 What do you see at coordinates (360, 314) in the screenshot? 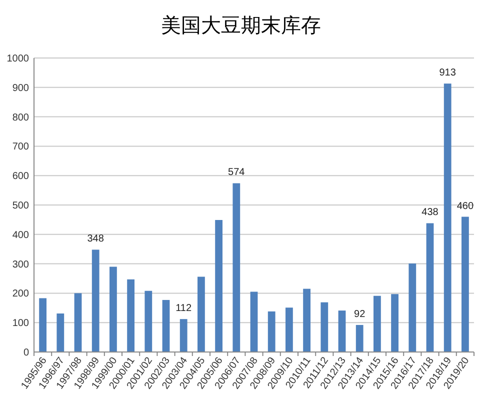
I see `data-label: 92` at bounding box center [360, 314].